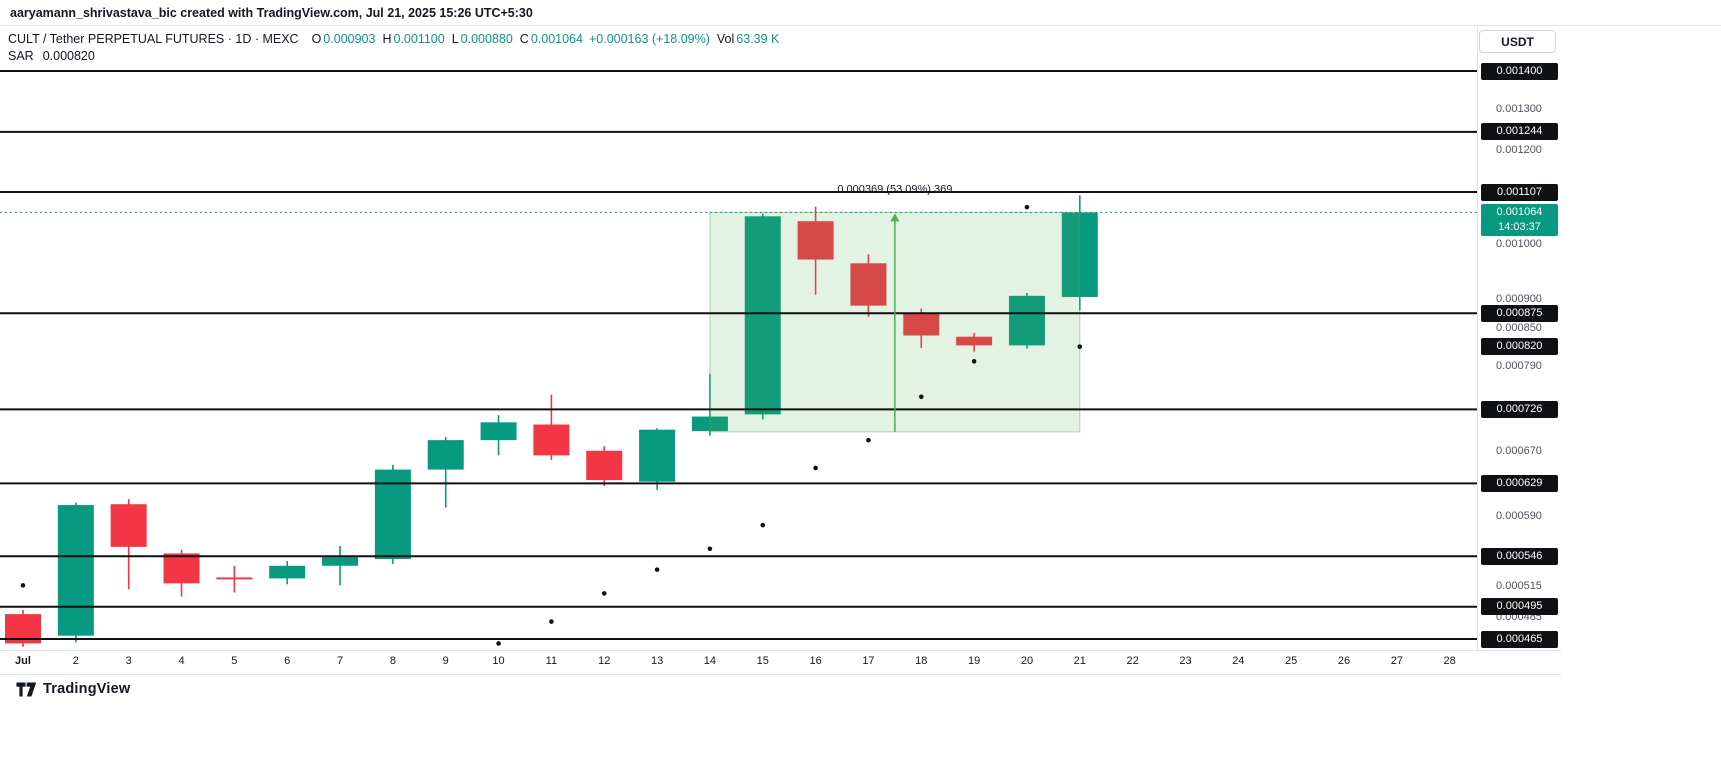 The height and width of the screenshot is (773, 1721). What do you see at coordinates (498, 661) in the screenshot?
I see `time-tick-label: 10` at bounding box center [498, 661].